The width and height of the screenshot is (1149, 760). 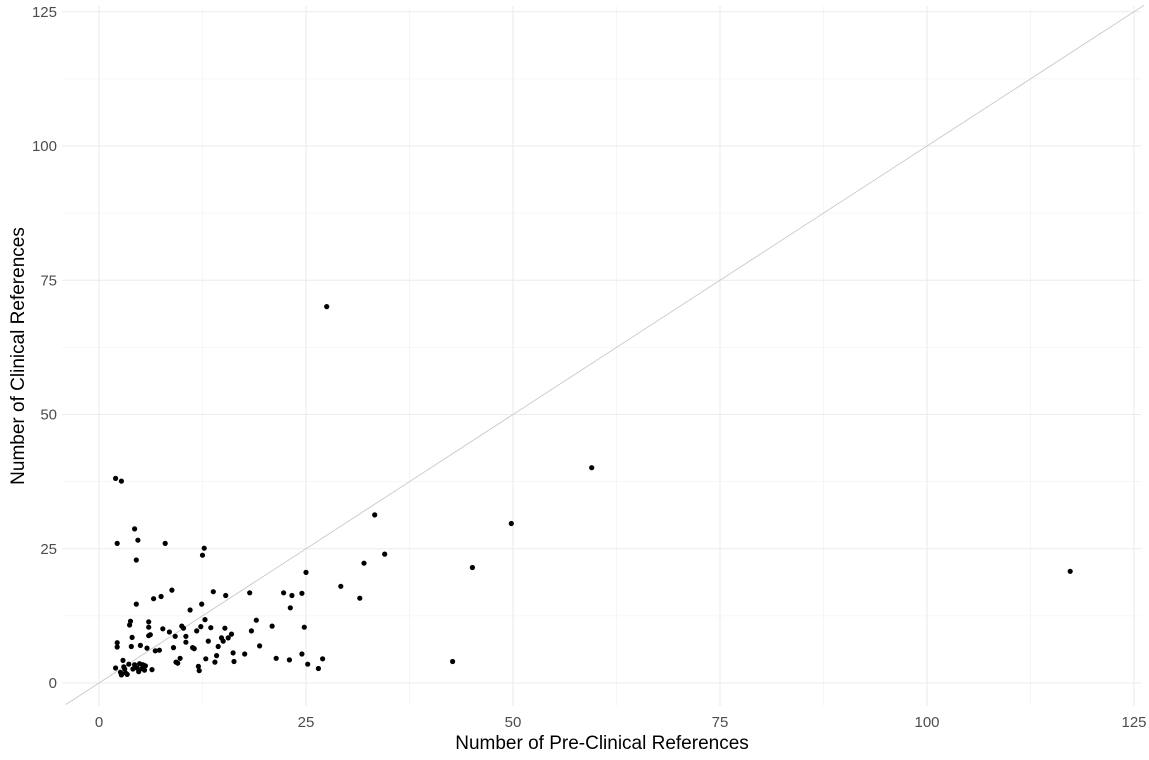 I want to click on x-tick-label: 0, so click(x=99, y=722).